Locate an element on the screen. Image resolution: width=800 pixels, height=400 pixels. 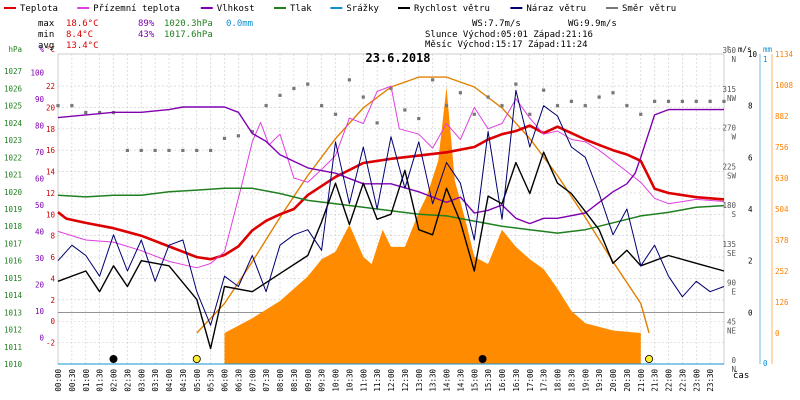
axis-celsius-tick-9: 16 is located at coordinates (51, 150).